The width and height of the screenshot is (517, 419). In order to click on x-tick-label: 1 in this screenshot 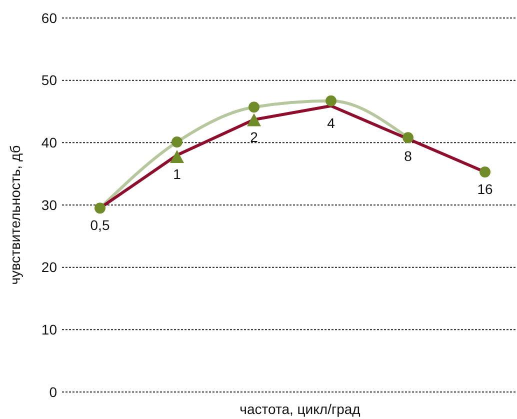, I will do `click(177, 174)`.